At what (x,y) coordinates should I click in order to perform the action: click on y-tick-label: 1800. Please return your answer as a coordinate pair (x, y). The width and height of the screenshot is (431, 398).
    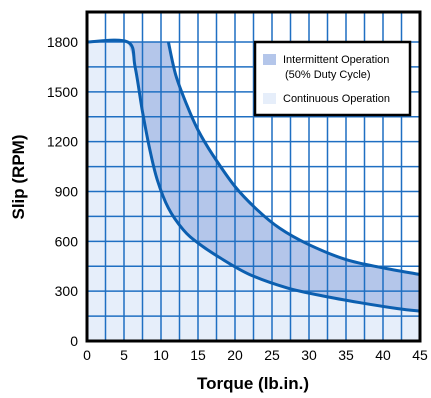
    Looking at the image, I should click on (62, 42).